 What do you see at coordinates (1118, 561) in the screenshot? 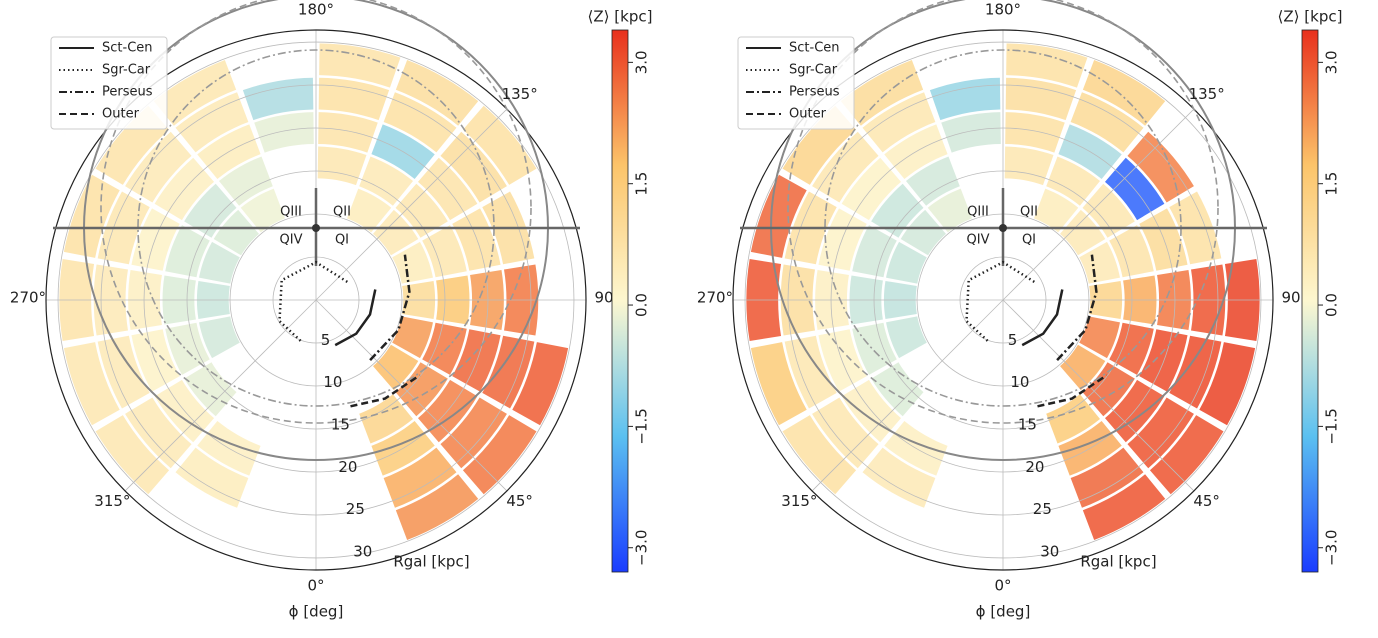
I see `r-axis-label: Rgal [kpc]` at bounding box center [1118, 561].